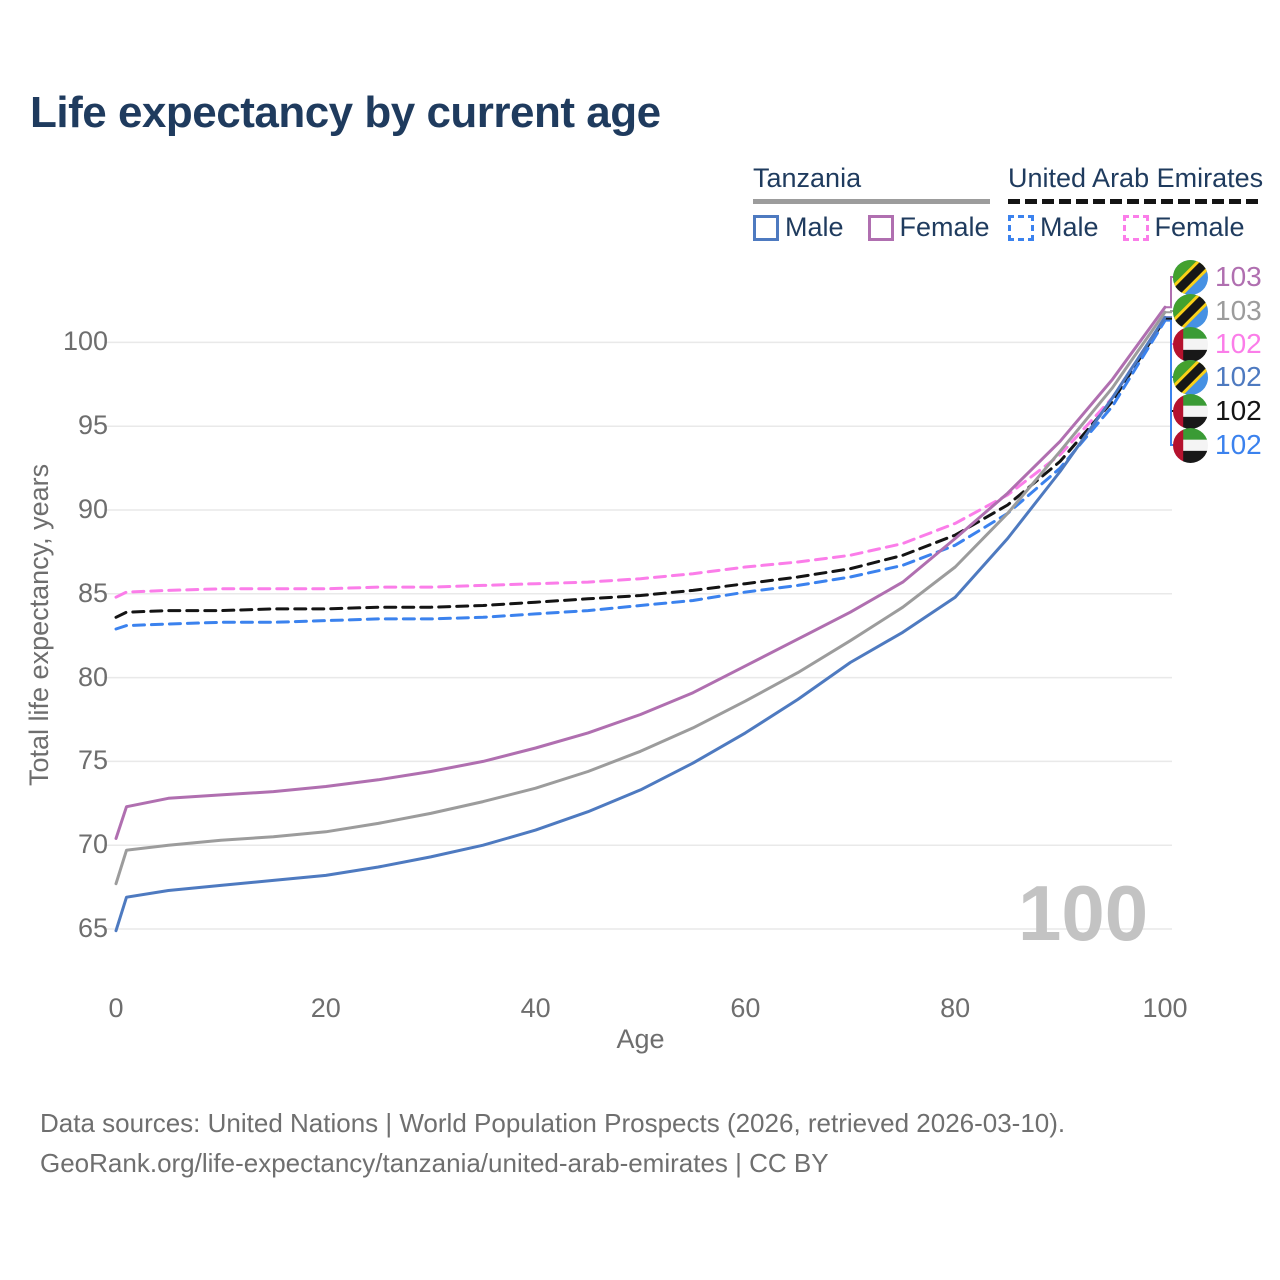 The height and width of the screenshot is (1280, 1280). I want to click on legend-item-uae-female: Female, so click(1183, 227).